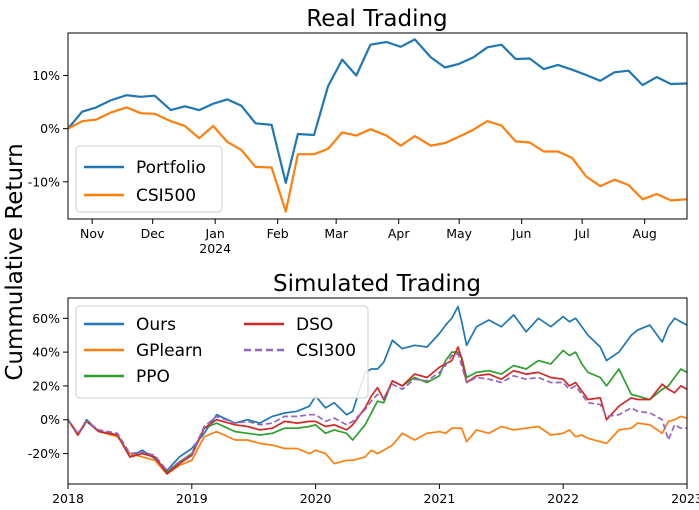 The image size is (699, 510). What do you see at coordinates (46, 318) in the screenshot?
I see `y-tick-label: 60%` at bounding box center [46, 318].